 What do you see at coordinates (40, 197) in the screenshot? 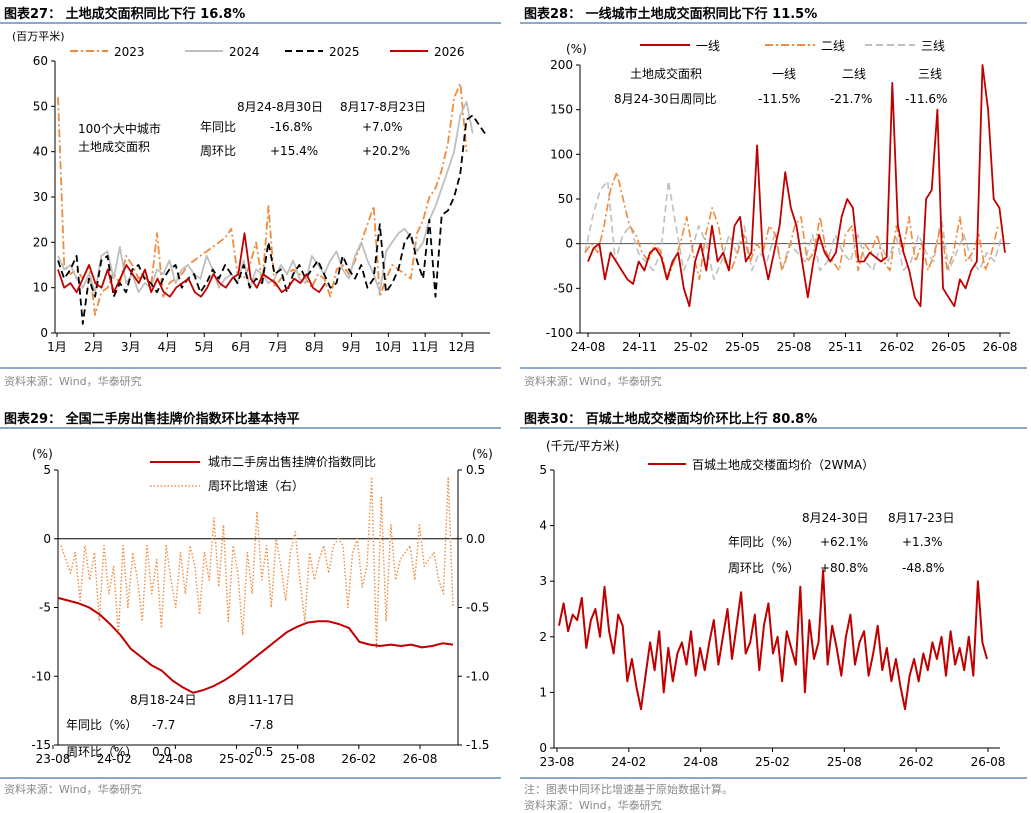
I see `y-tick-label: 30` at bounding box center [40, 197].